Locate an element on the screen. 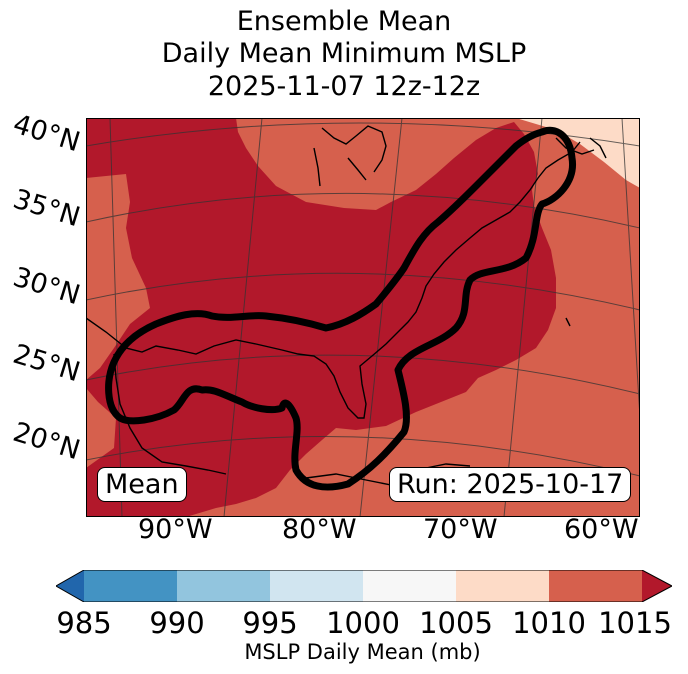 Image resolution: width=688 pixels, height=674 pixels. field-1005-ne is located at coordinates (578, 153).